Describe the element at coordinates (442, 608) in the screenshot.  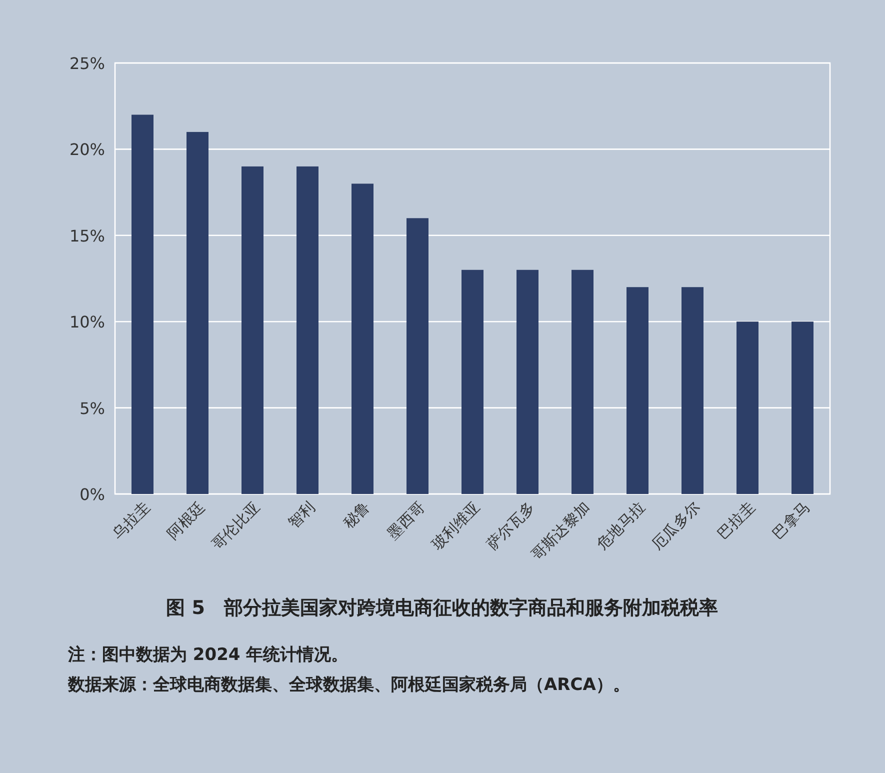
I see `text: 图 5 部分拉美国家对跨境电商征收的数字商品和服务附加税税率` at that location.